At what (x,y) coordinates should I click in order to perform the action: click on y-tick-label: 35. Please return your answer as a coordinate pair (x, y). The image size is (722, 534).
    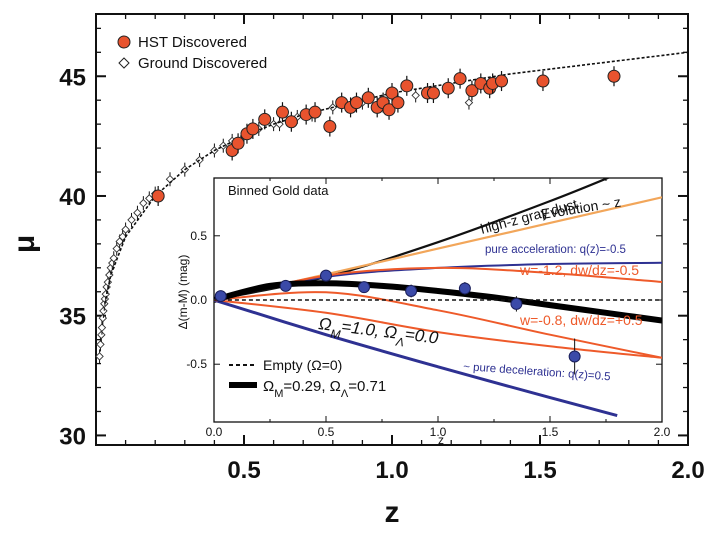
    Looking at the image, I should click on (72, 317).